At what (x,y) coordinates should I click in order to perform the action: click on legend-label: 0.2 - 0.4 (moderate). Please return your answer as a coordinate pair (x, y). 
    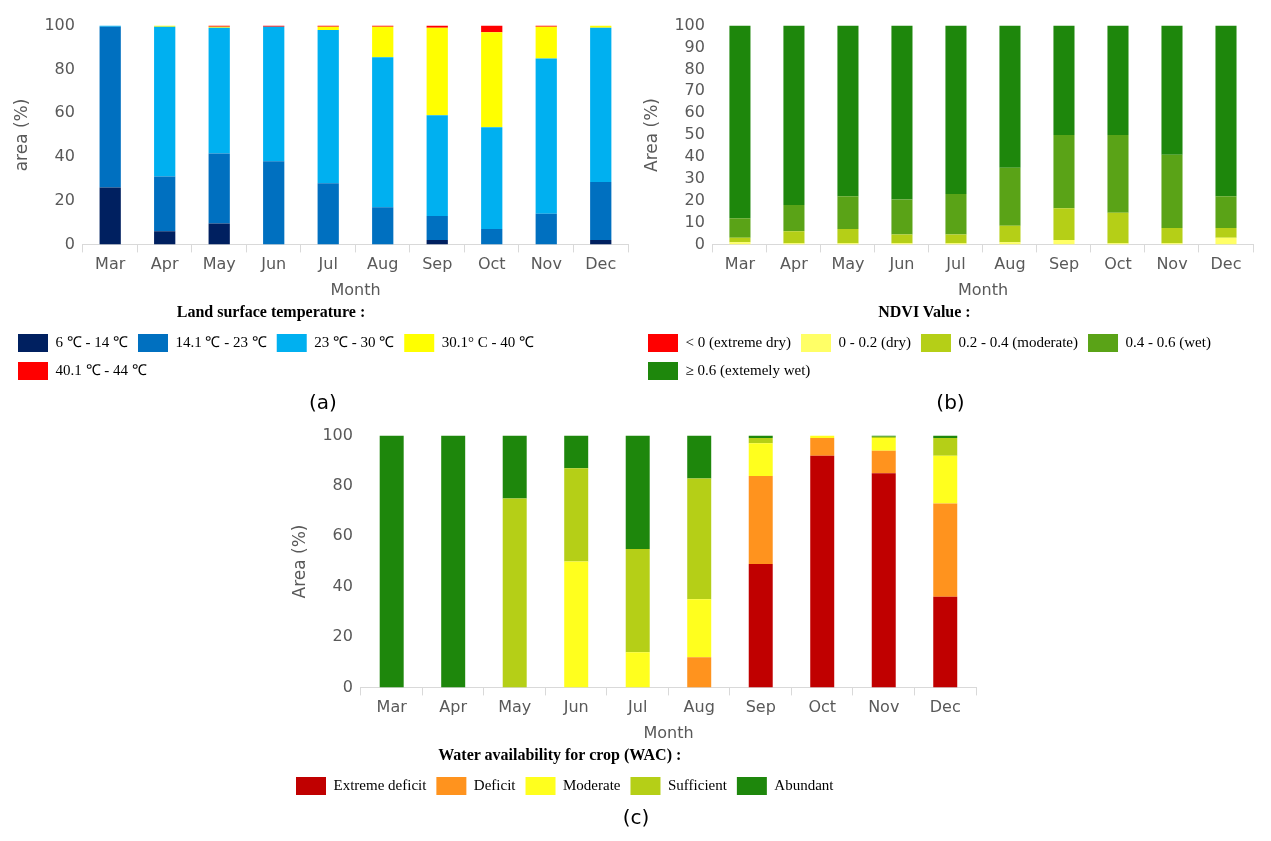
    Looking at the image, I should click on (1018, 342).